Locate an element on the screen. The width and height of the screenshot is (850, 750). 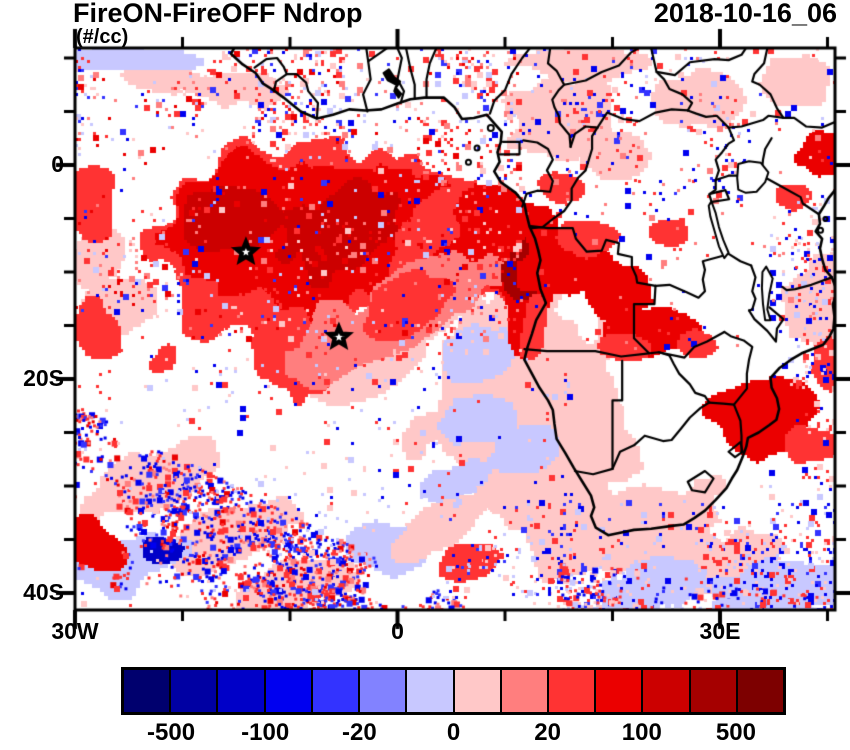
y-axis-tick-label: 0 is located at coordinates (57, 164).